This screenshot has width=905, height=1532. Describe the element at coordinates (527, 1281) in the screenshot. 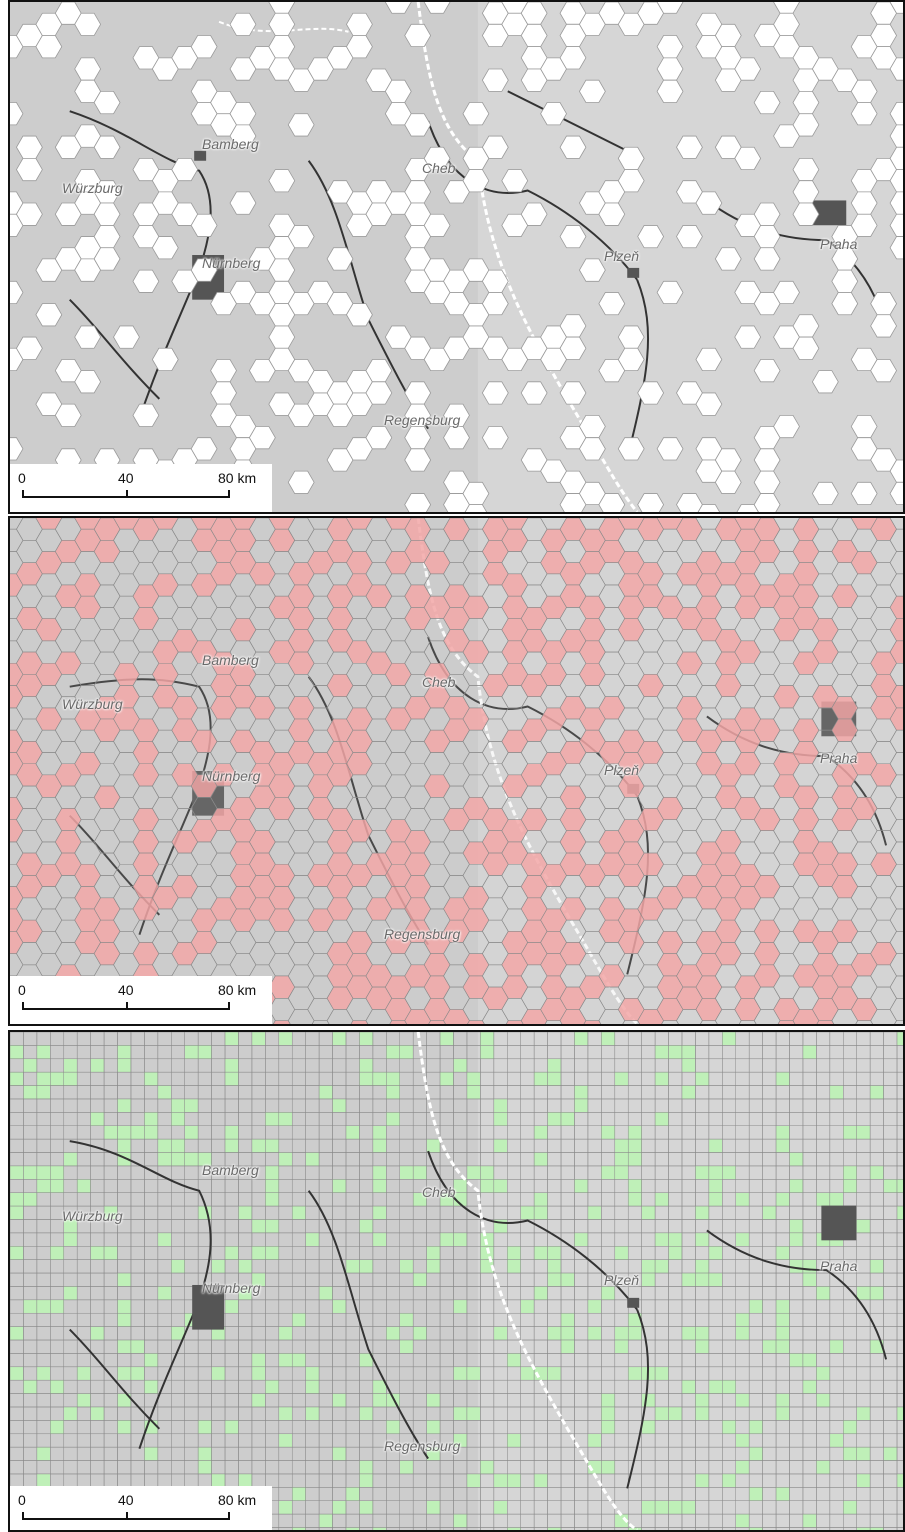

I see `border-line` at that location.